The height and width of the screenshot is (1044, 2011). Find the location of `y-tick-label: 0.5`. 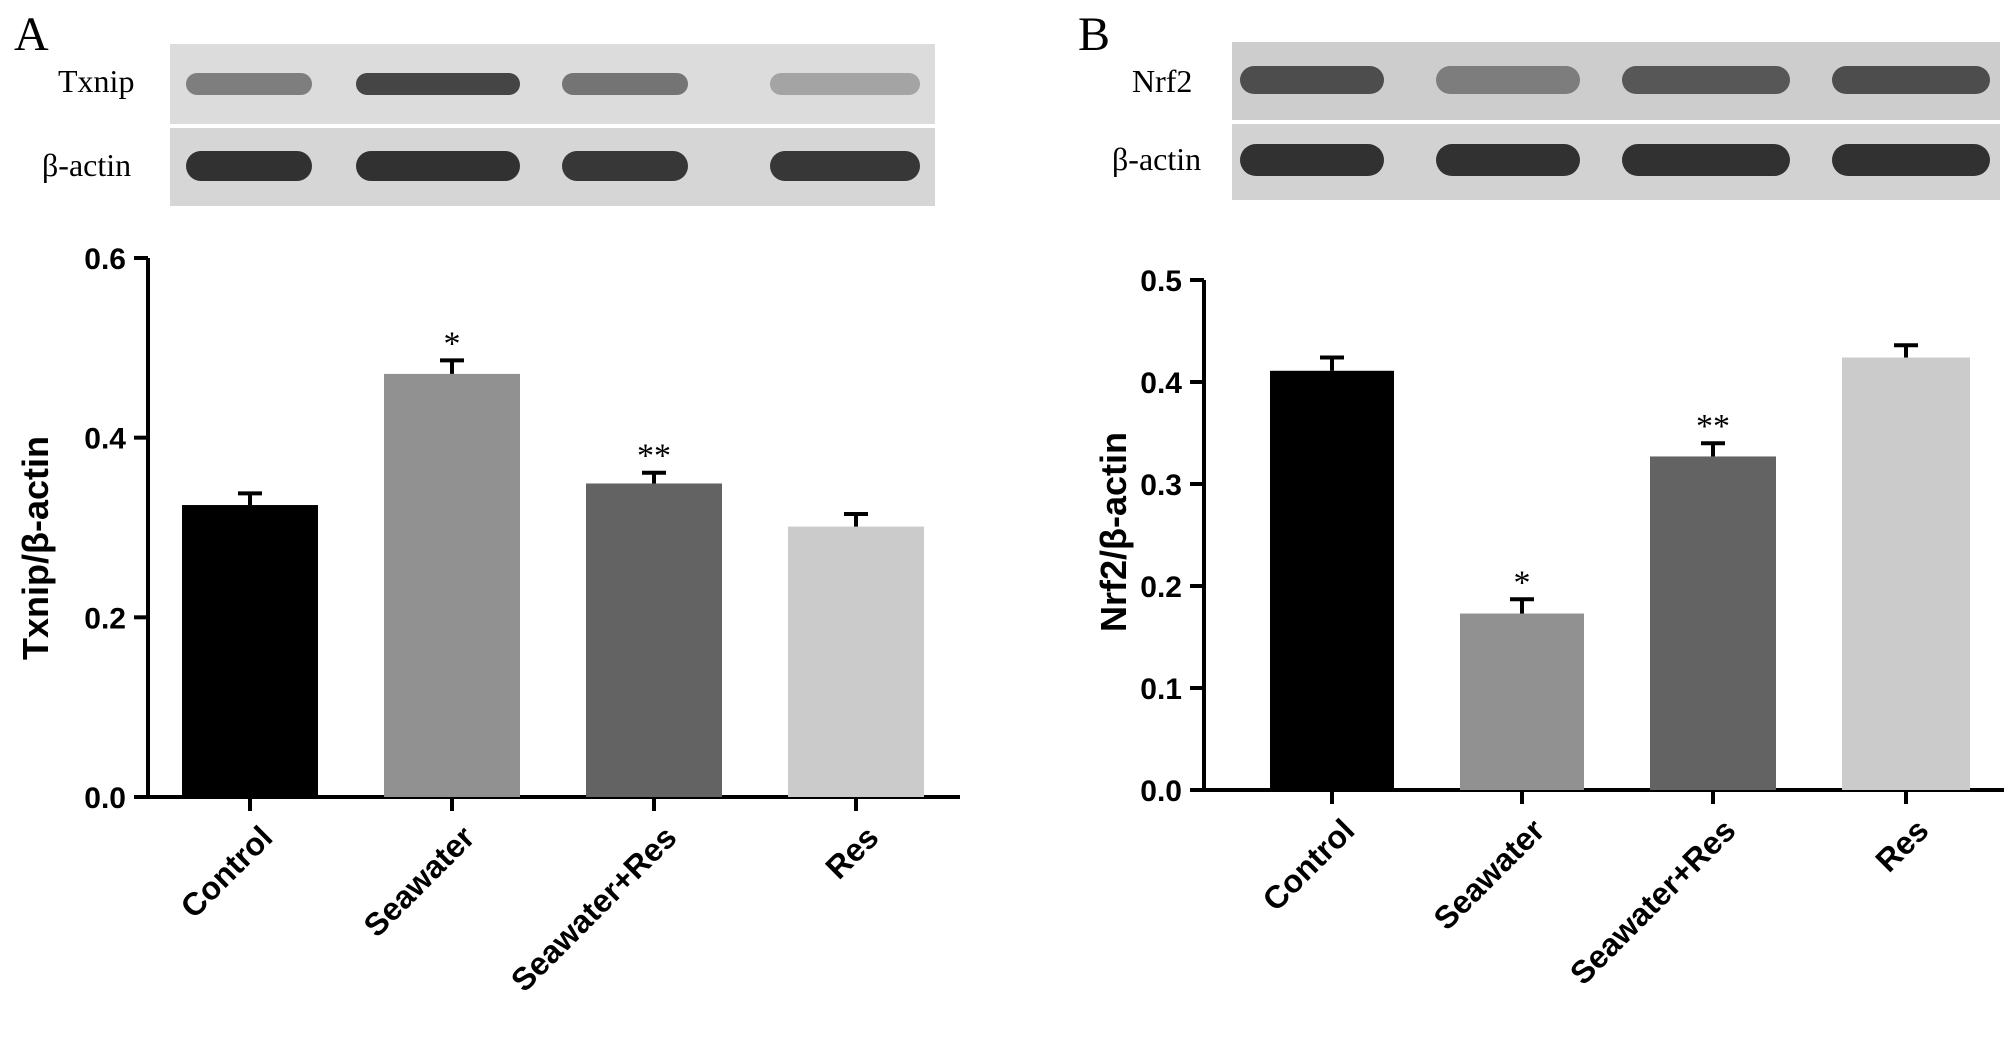

y-tick-label: 0.5 is located at coordinates (1161, 281).